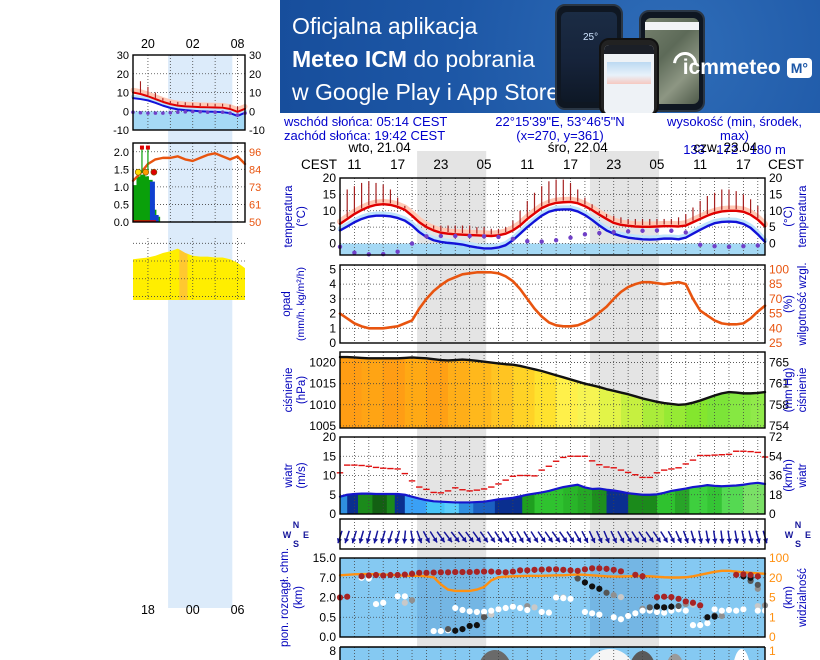  What do you see at coordinates (731, 67) in the screenshot?
I see `logo-text: icmmeteo` at bounding box center [731, 67].